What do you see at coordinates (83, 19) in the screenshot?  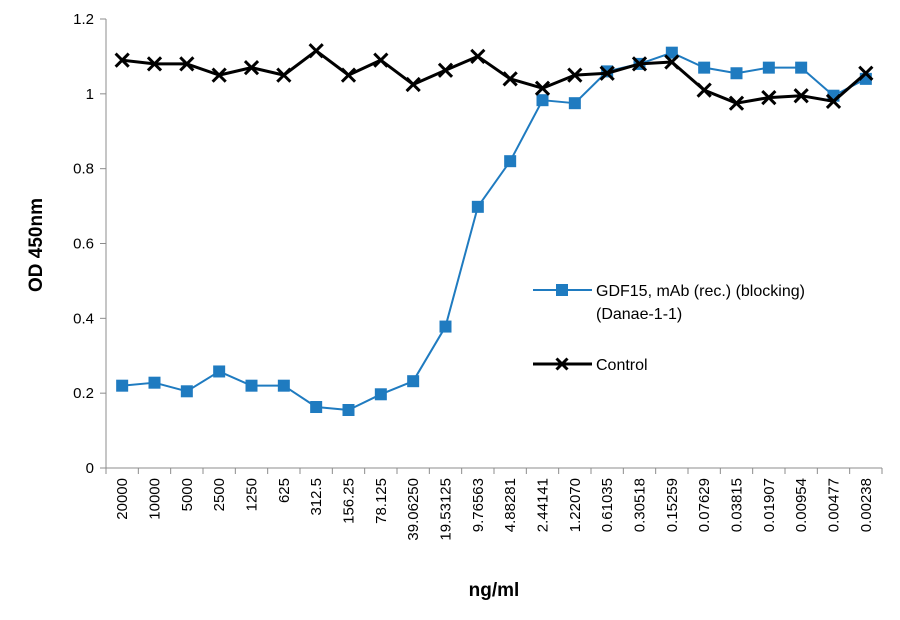 I see `y-tick-label: 1.2` at bounding box center [83, 19].